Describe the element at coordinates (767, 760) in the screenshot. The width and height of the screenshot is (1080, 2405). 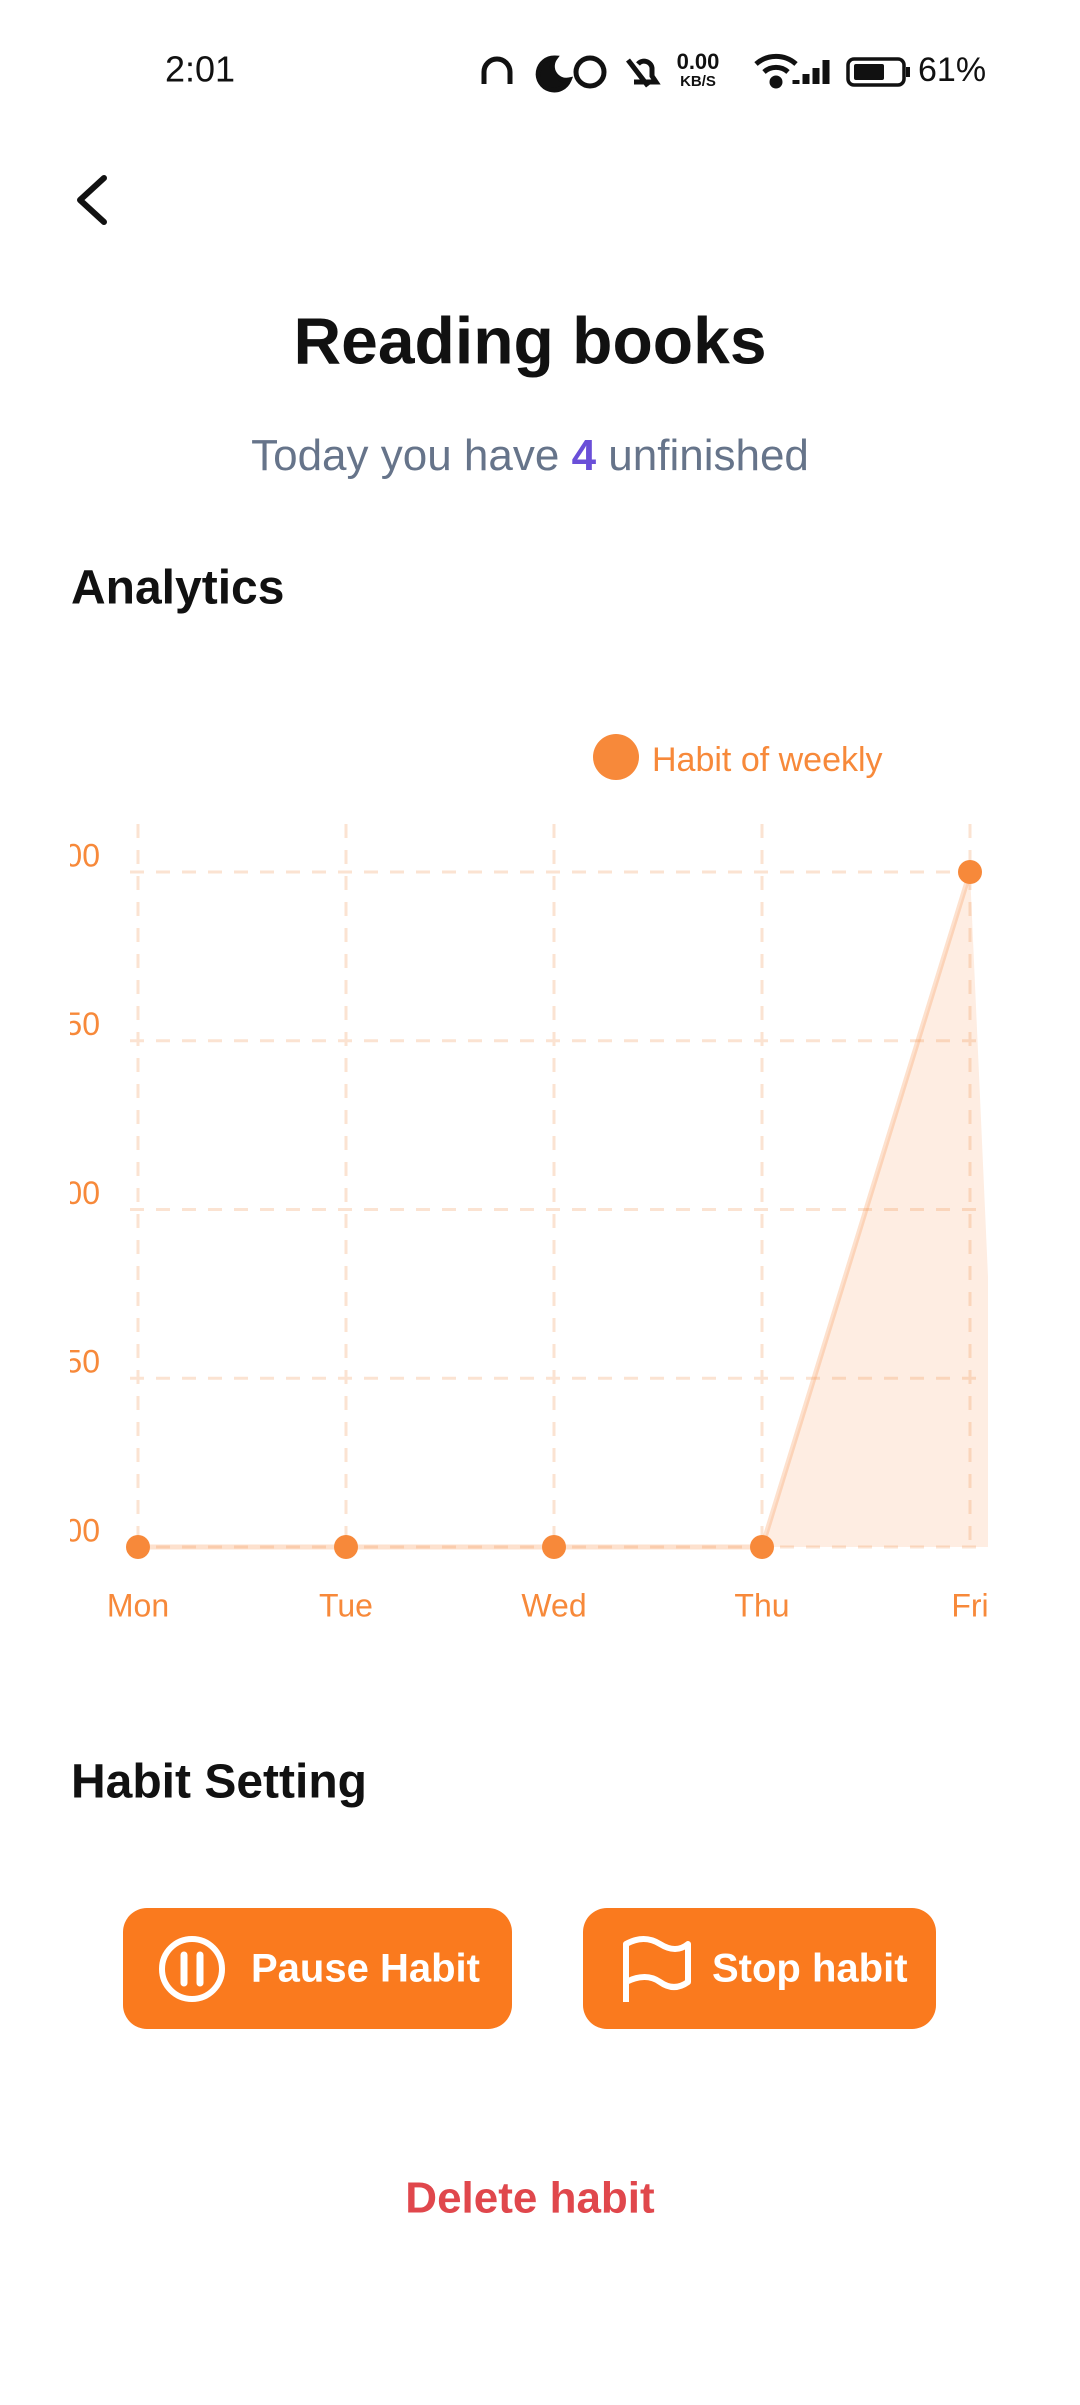
I see `legend-label: Habit of weekly` at that location.